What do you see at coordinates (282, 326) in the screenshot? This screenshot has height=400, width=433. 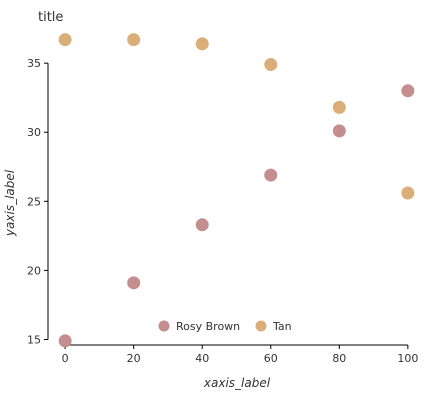 I see `legend-label-tan: Tan` at bounding box center [282, 326].